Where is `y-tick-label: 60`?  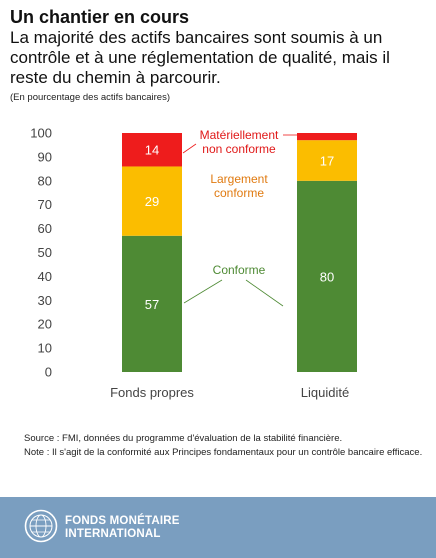 y-tick-label: 60 is located at coordinates (45, 228).